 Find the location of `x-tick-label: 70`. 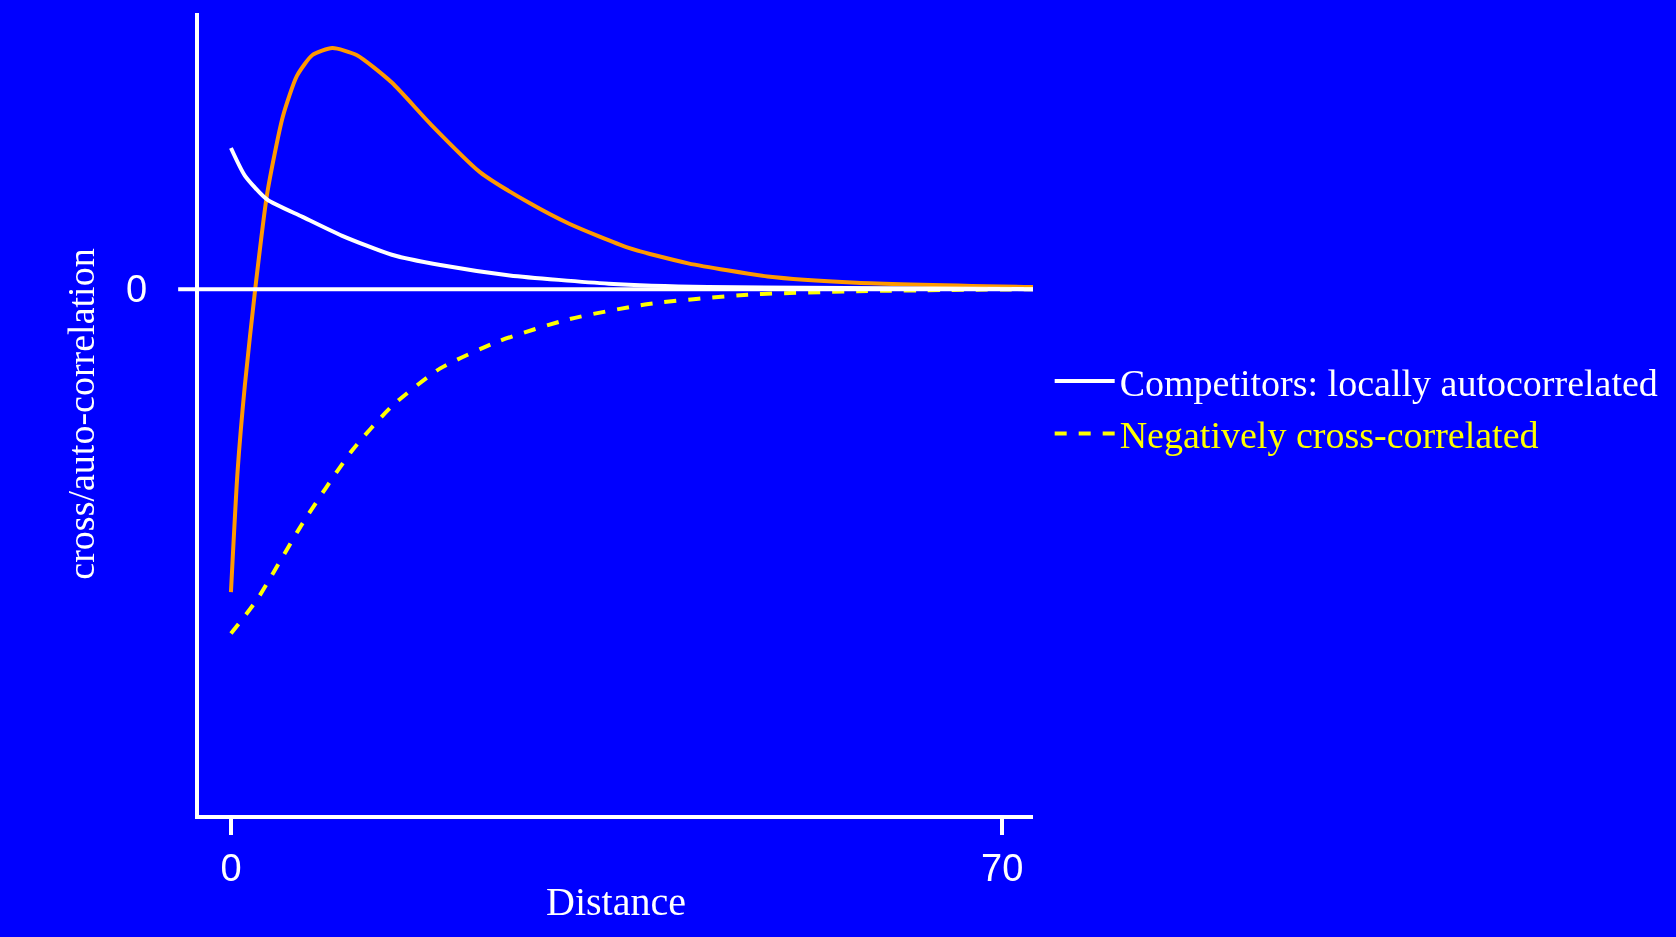

x-tick-label: 70 is located at coordinates (1002, 867).